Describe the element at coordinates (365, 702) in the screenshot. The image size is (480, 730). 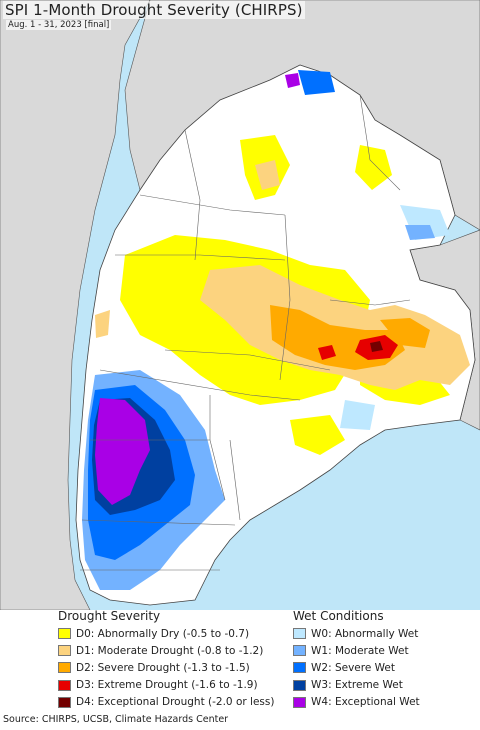
I see `legend-label-w4: W4: Exceptional Wet` at that location.